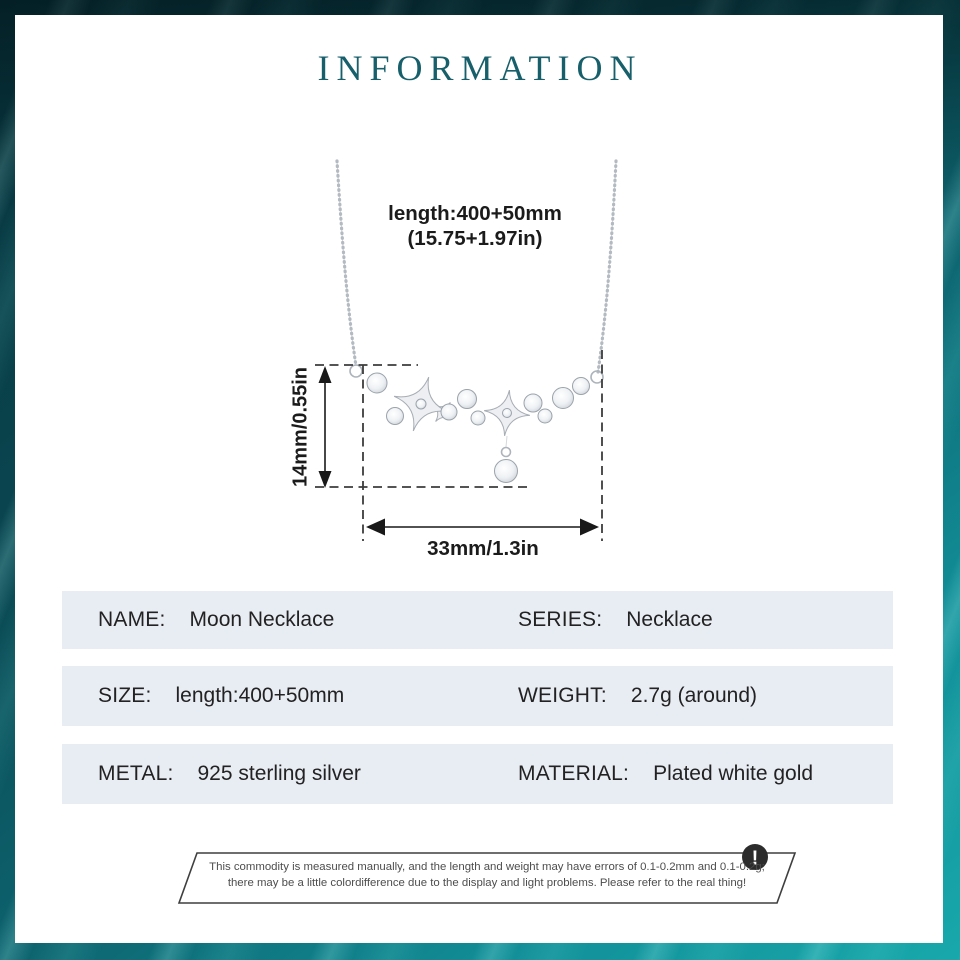  Describe the element at coordinates (475, 226) in the screenshot. I see `chain-length-label: length:400+50mm (15.75+1.97in)` at that location.